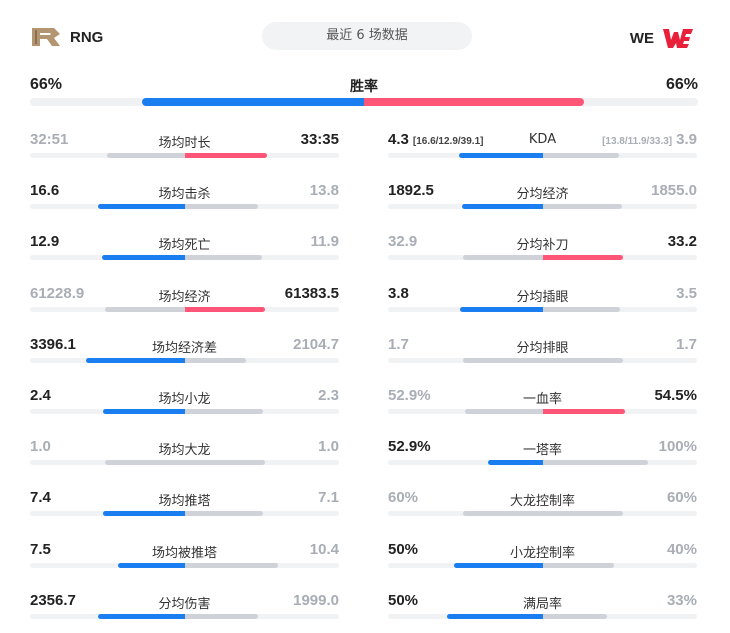 Image resolution: width=730 pixels, height=633 pixels. What do you see at coordinates (324, 549) in the screenshot?
I see `stat-right-value: 10.4` at bounding box center [324, 549].